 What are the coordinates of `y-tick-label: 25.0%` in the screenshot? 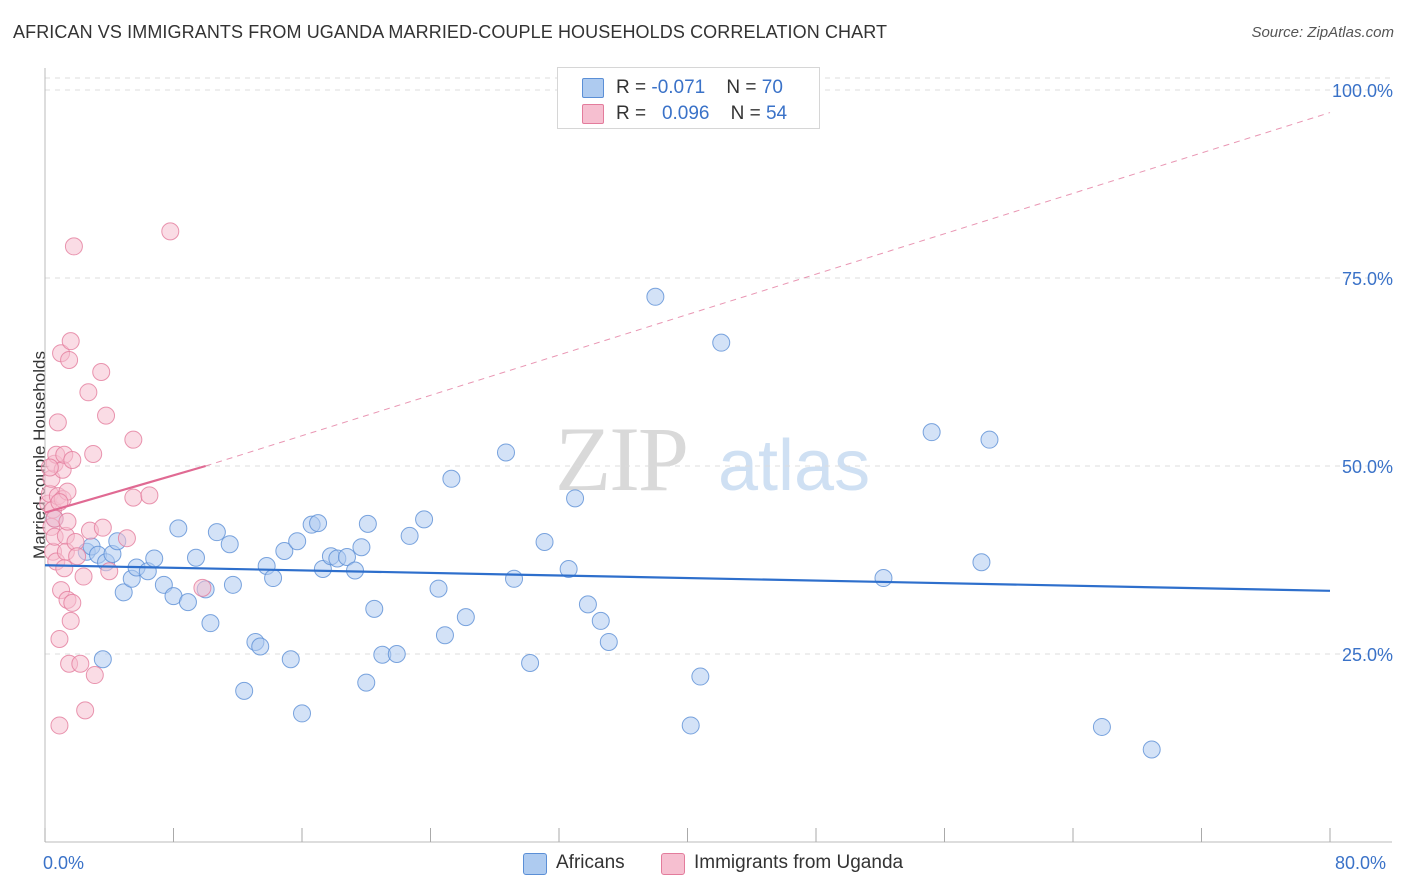 It's located at (1367, 655).